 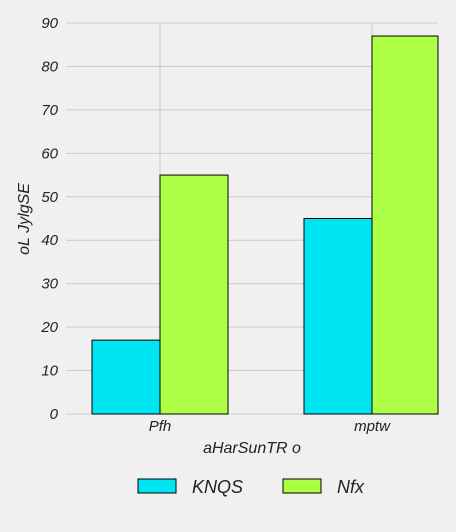 What do you see at coordinates (54, 414) in the screenshot?
I see `y-tick-label: 0` at bounding box center [54, 414].